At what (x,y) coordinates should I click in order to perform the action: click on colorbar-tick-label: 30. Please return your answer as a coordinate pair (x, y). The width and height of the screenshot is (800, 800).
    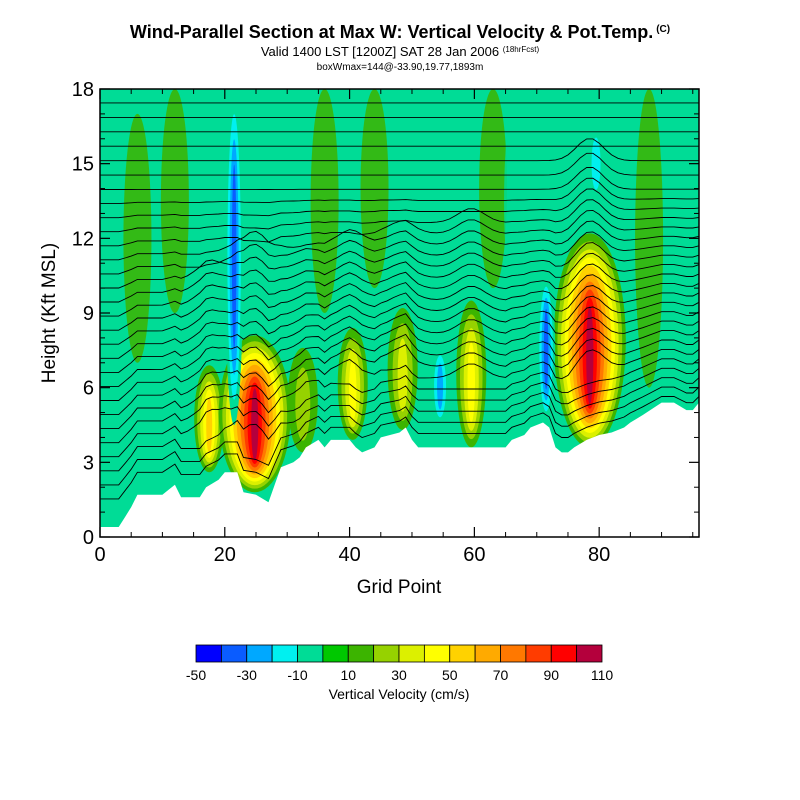
    Looking at the image, I should click on (399, 675).